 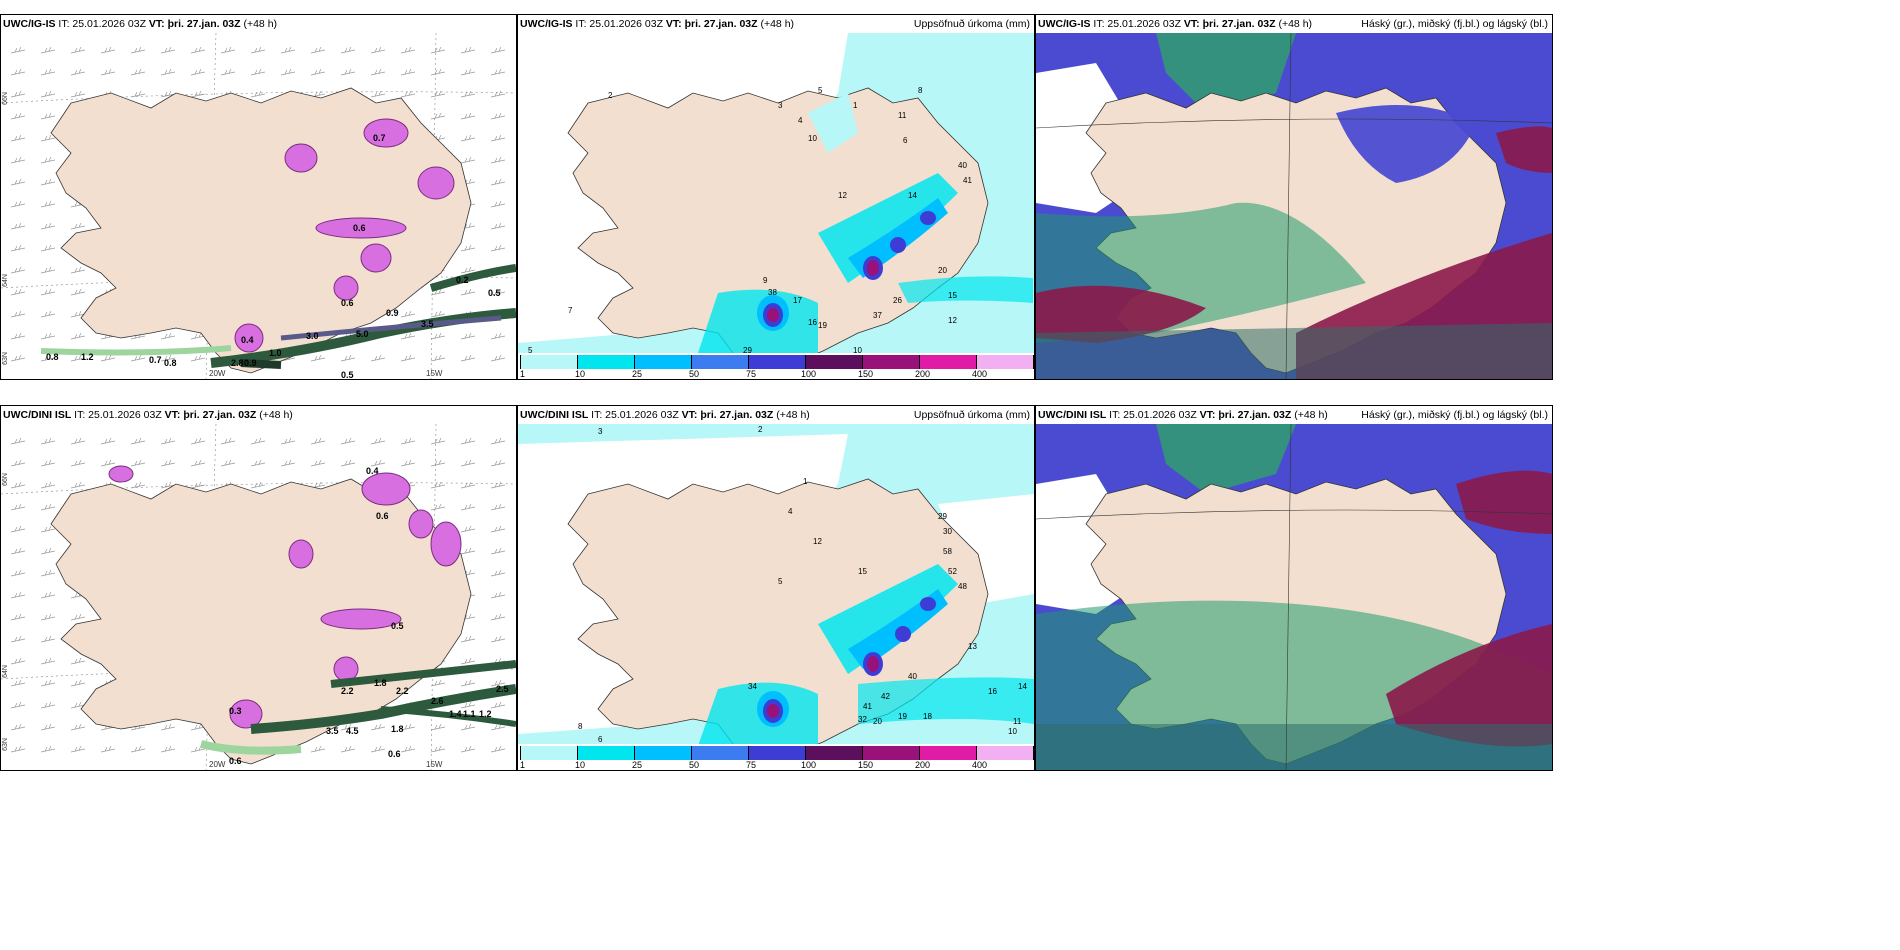 I want to click on svg-text: 13, so click(x=972, y=646).